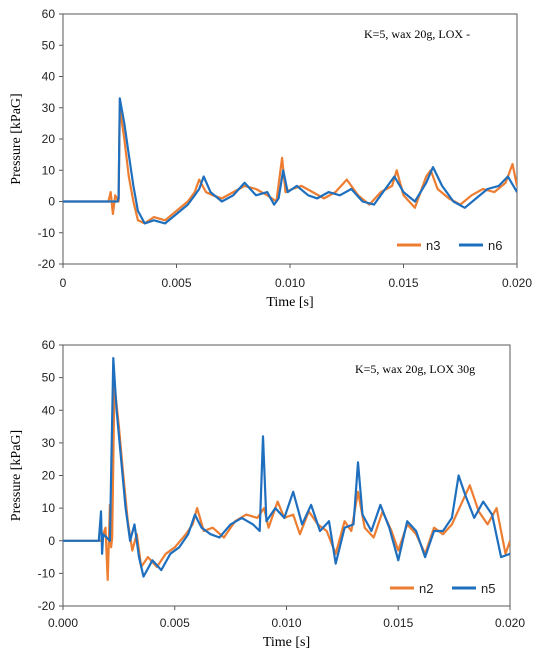 This screenshot has width=534, height=655. I want to click on x-tick-label: 0.000, so click(63, 623).